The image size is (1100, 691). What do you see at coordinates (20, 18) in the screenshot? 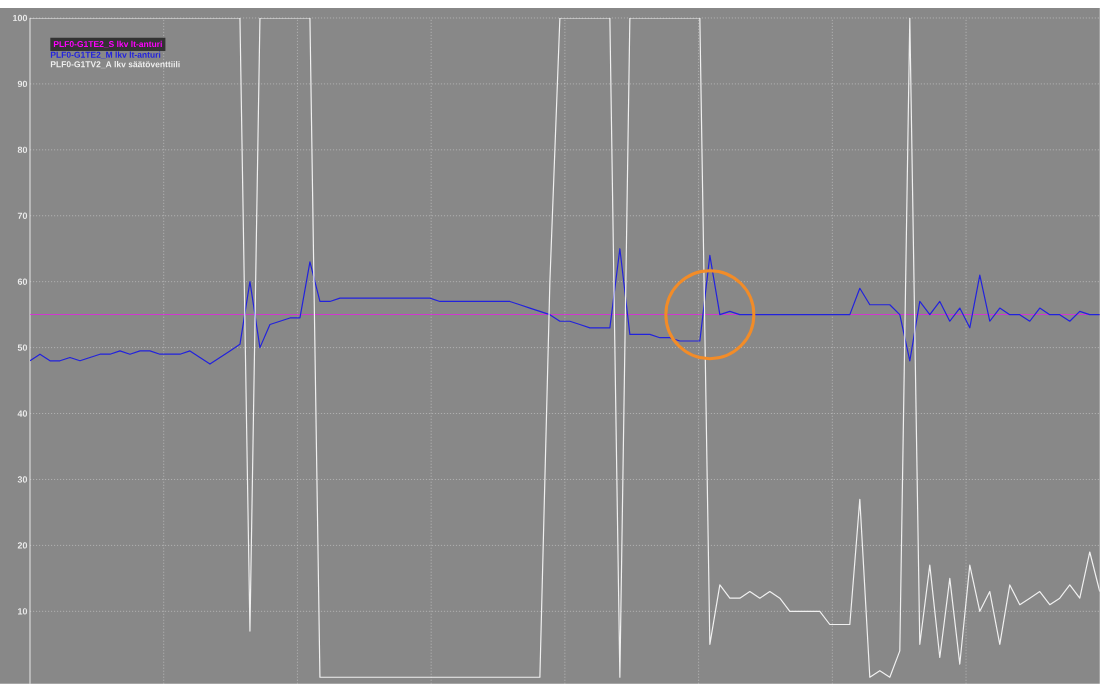
I see `y-tick-label: 100` at bounding box center [20, 18].